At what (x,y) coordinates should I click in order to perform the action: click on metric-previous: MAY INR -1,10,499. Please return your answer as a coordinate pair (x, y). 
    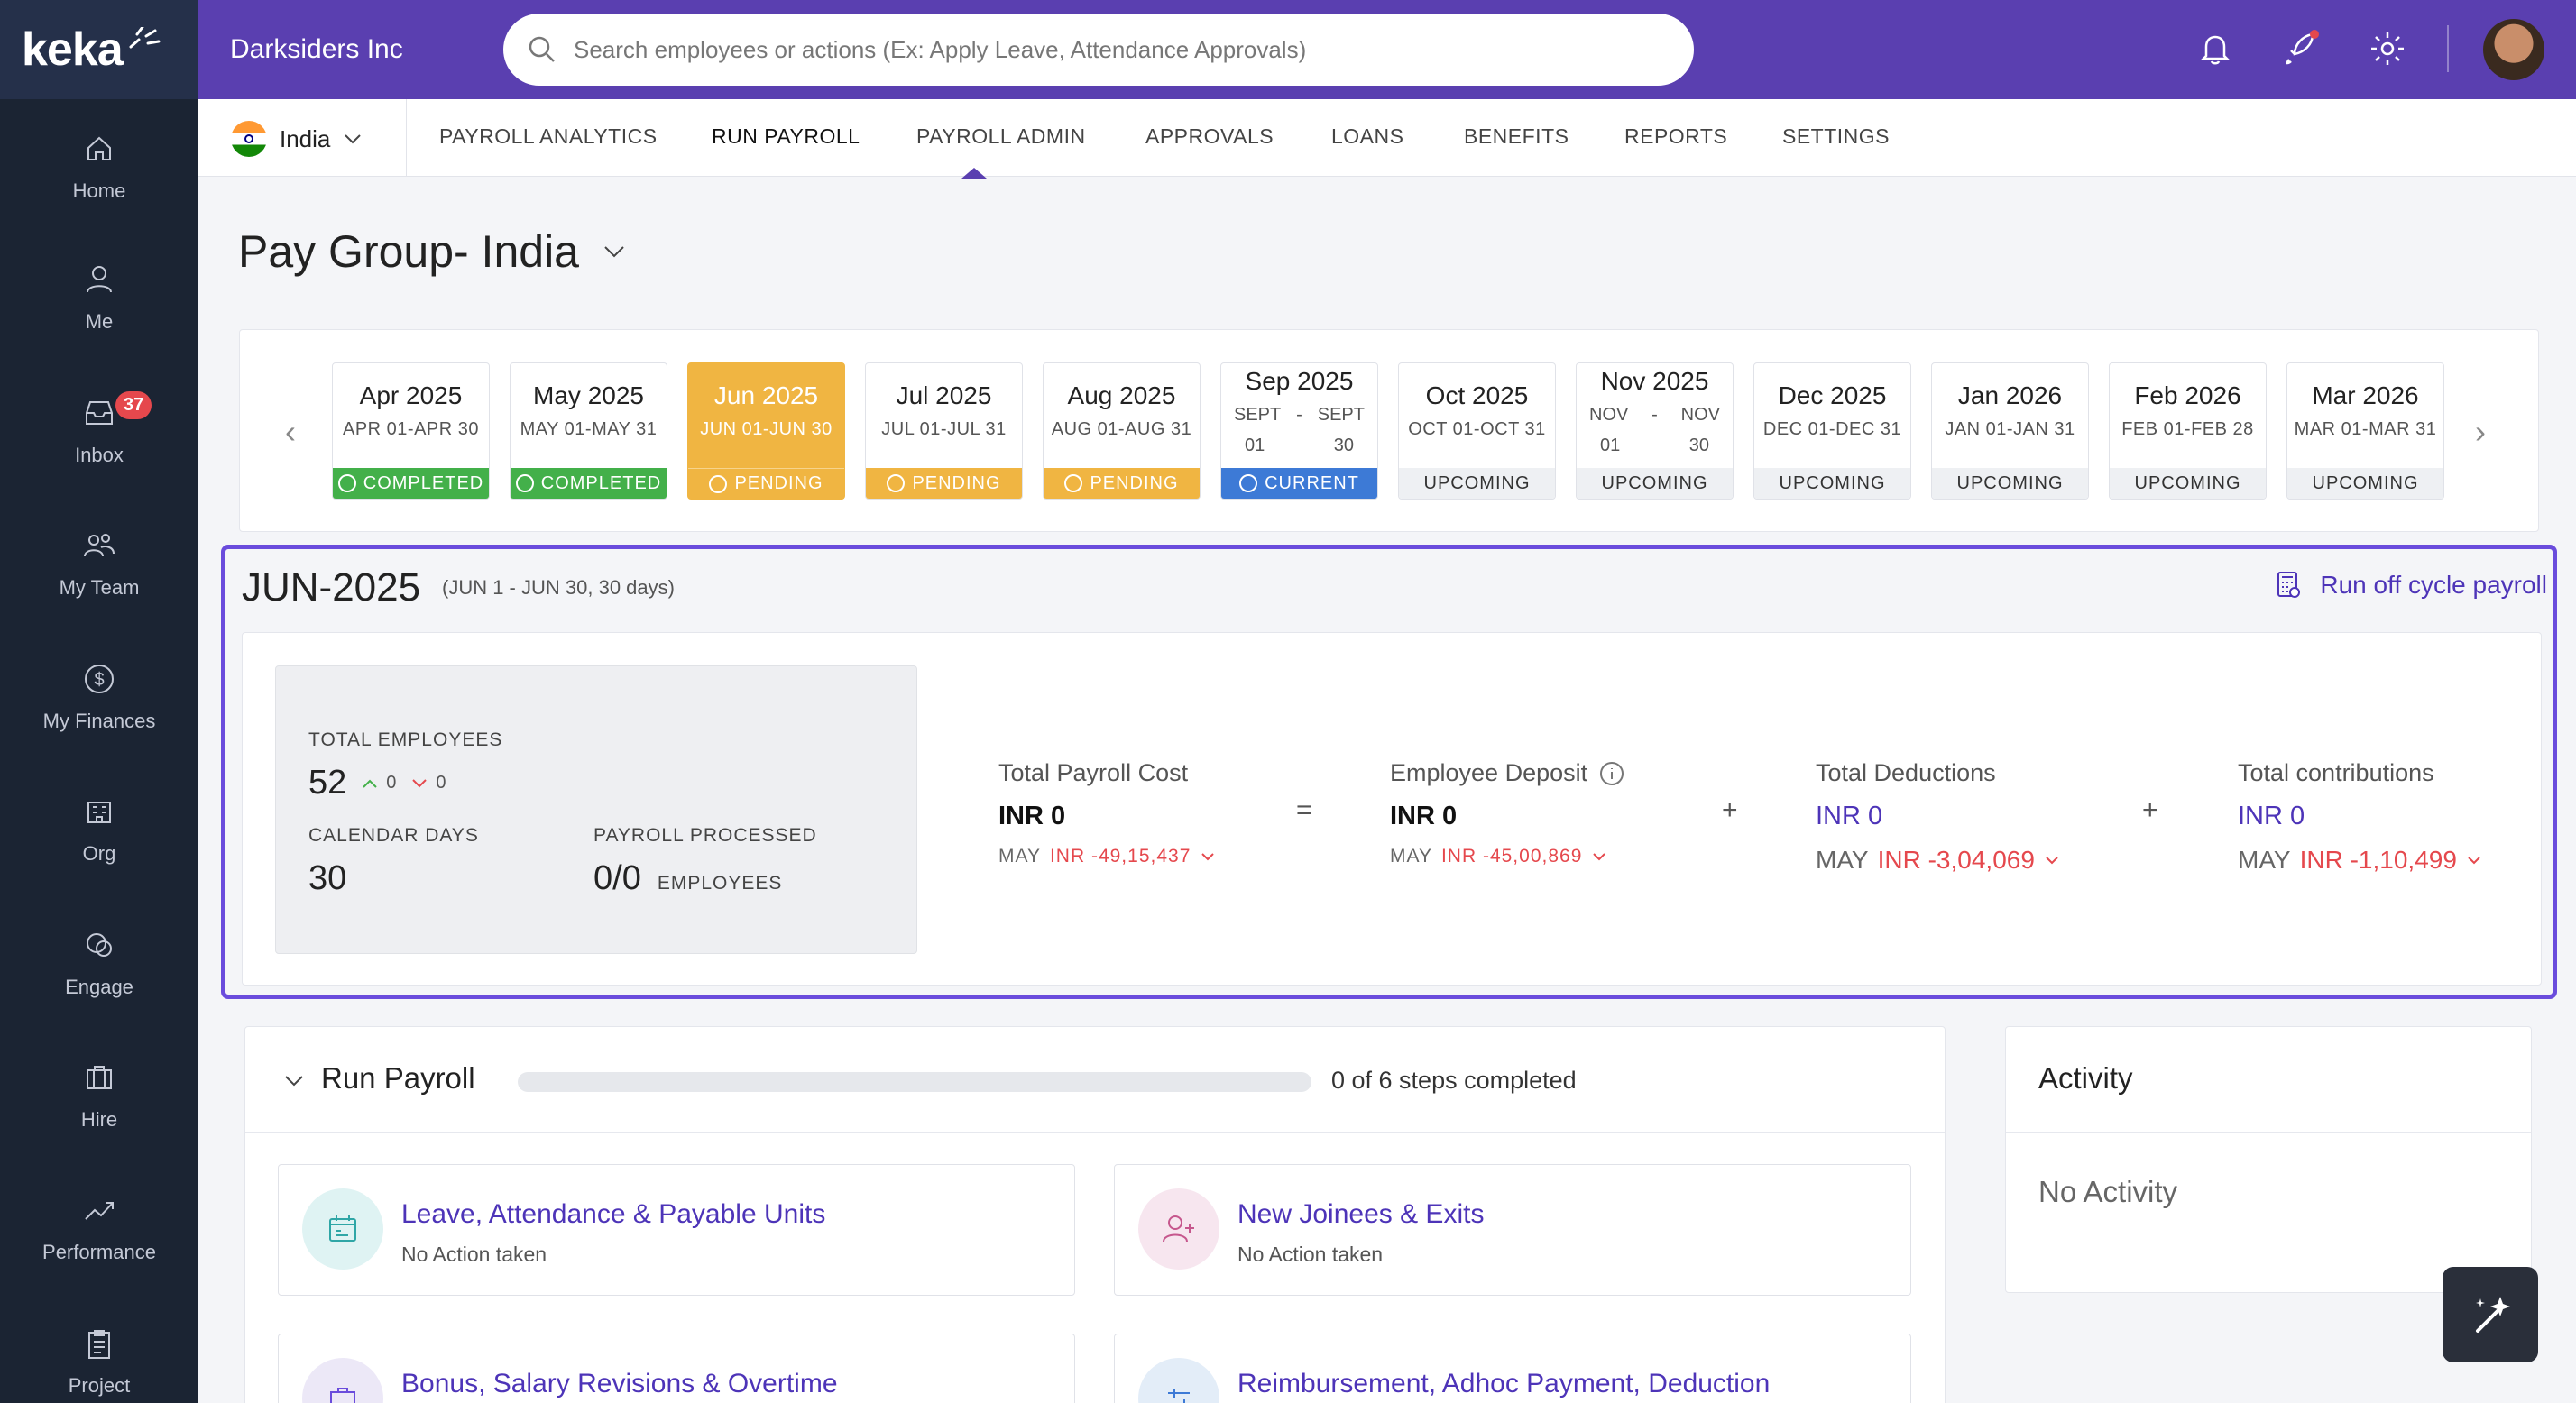
    Looking at the image, I should click on (2360, 861).